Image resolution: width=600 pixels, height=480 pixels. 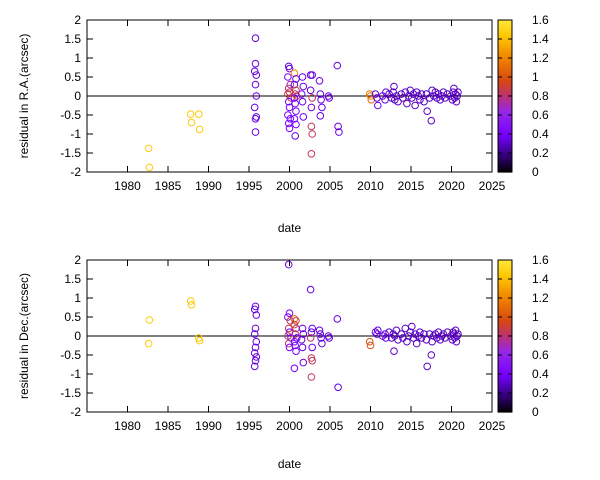 I want to click on x-tick-label: 2000, so click(x=289, y=426).